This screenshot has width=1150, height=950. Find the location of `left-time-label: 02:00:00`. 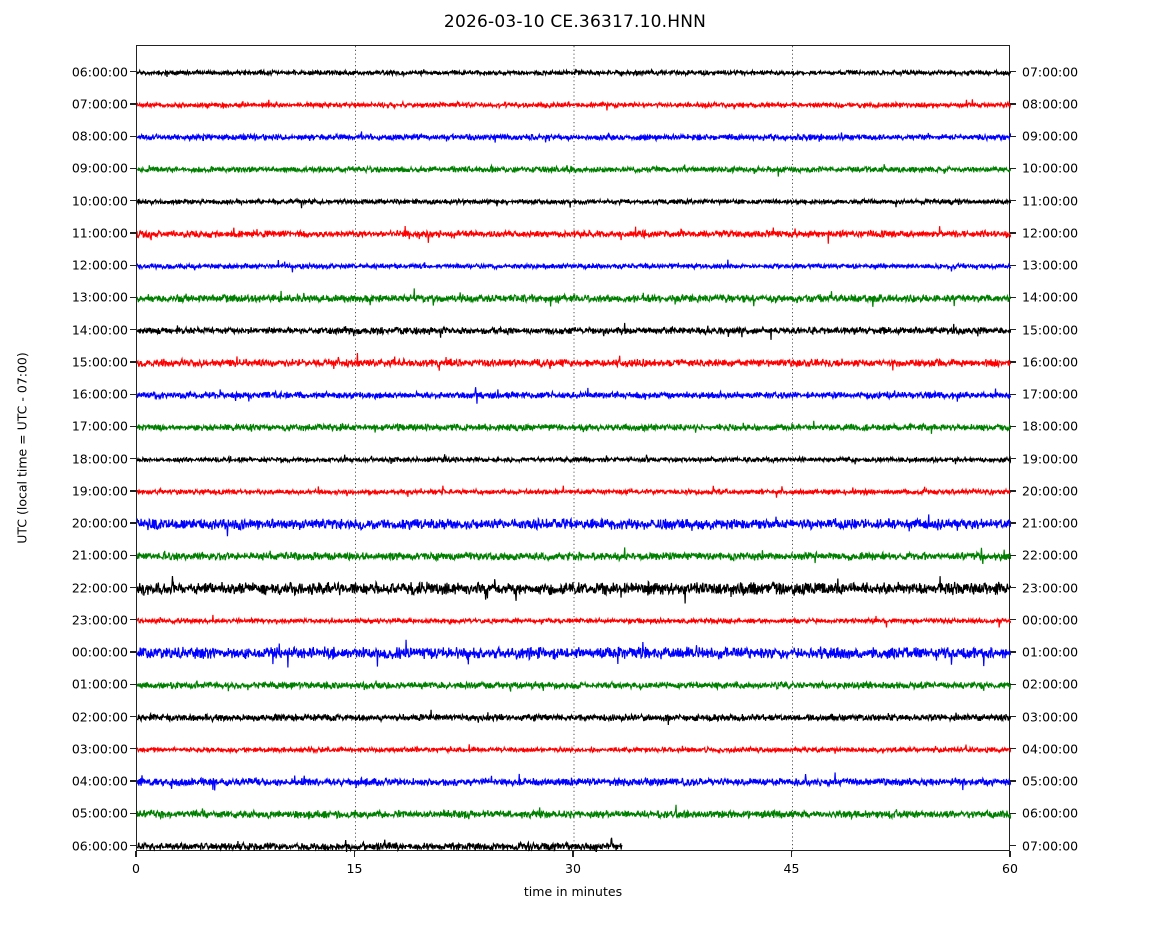

left-time-label: 02:00:00 is located at coordinates (99, 717).